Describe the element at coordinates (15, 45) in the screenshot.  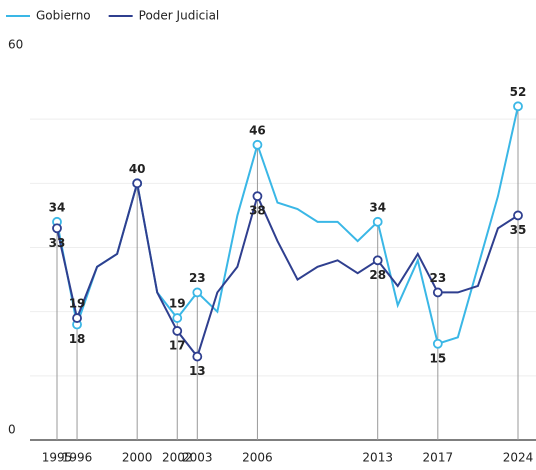
I see `y-tick-label: 60` at that location.